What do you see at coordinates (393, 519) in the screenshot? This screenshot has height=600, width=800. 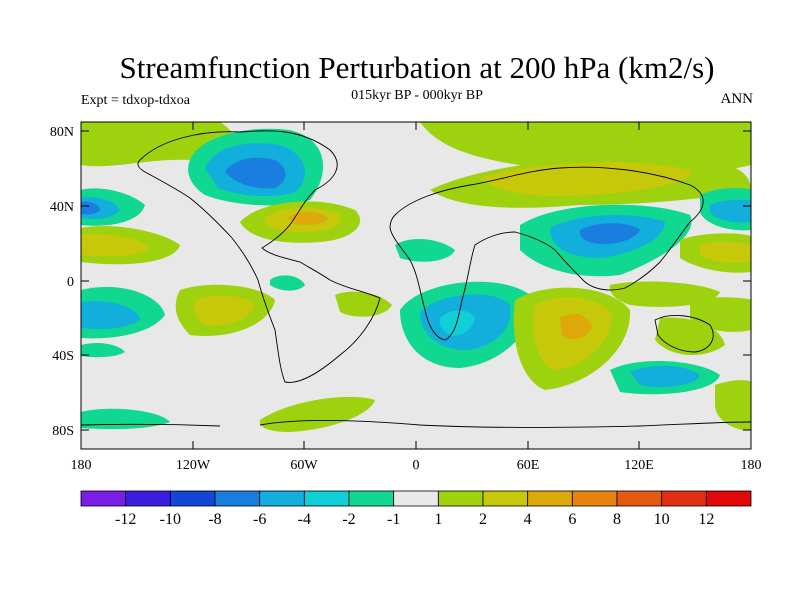 I see `colorbar-label: -1` at bounding box center [393, 519].